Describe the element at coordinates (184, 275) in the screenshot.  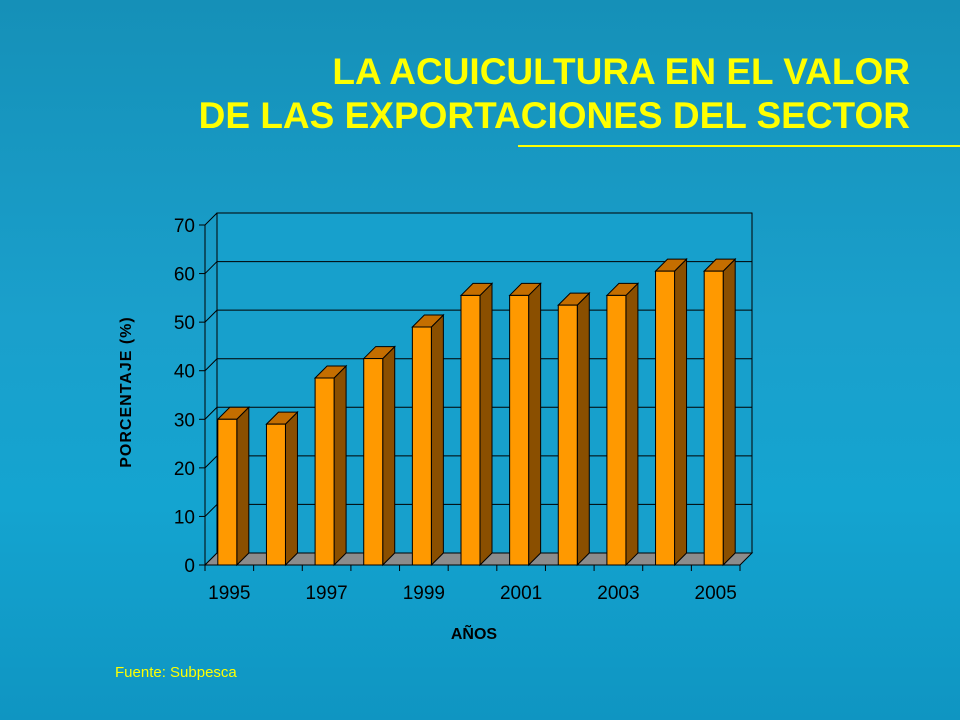
I see `y-tick-label: 60` at that location.